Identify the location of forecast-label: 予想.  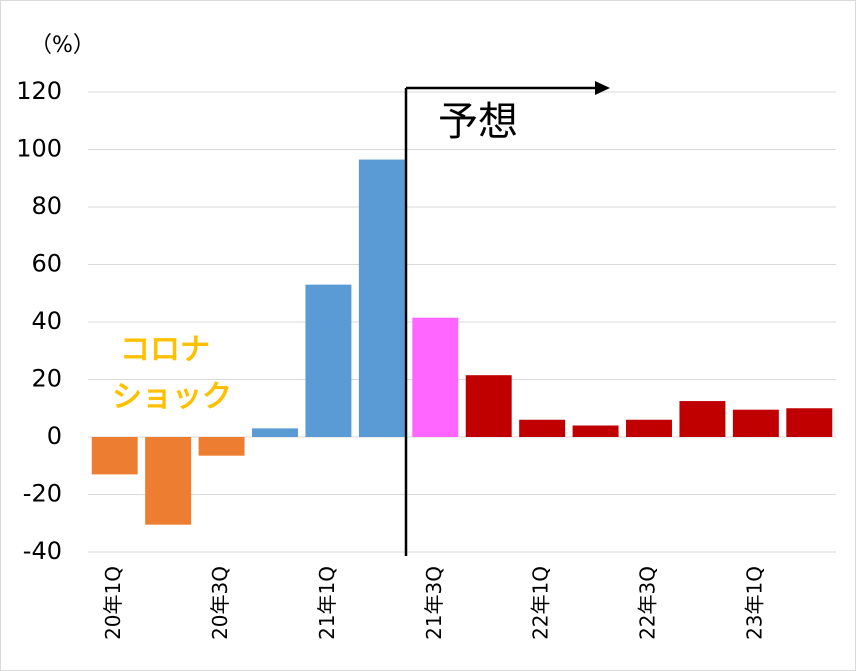
(478, 122).